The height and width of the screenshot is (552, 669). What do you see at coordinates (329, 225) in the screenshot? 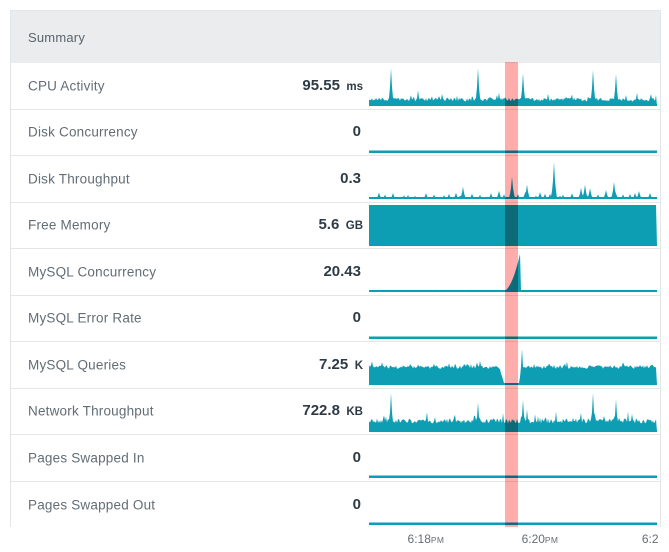
I see `metric-value-number: 5.6` at bounding box center [329, 225].